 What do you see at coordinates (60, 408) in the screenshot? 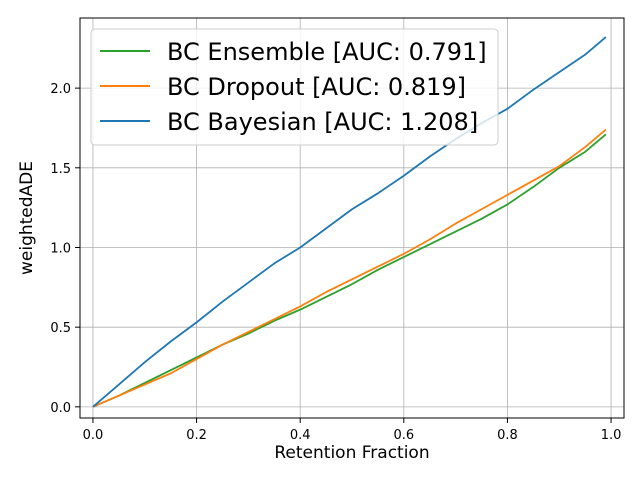
I see `y-tick-label: 0.0` at bounding box center [60, 408].